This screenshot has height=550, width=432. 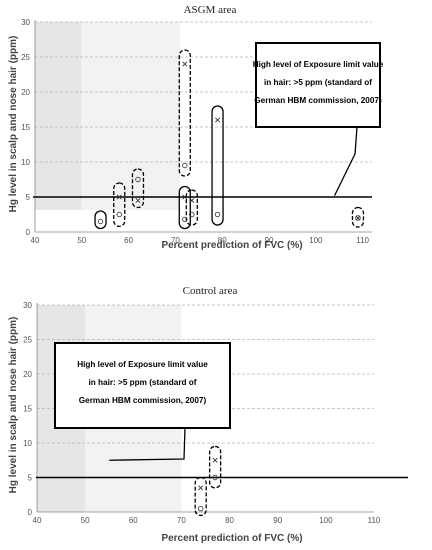 What do you see at coordinates (210, 291) in the screenshot?
I see `chart-title: Control area` at bounding box center [210, 291].